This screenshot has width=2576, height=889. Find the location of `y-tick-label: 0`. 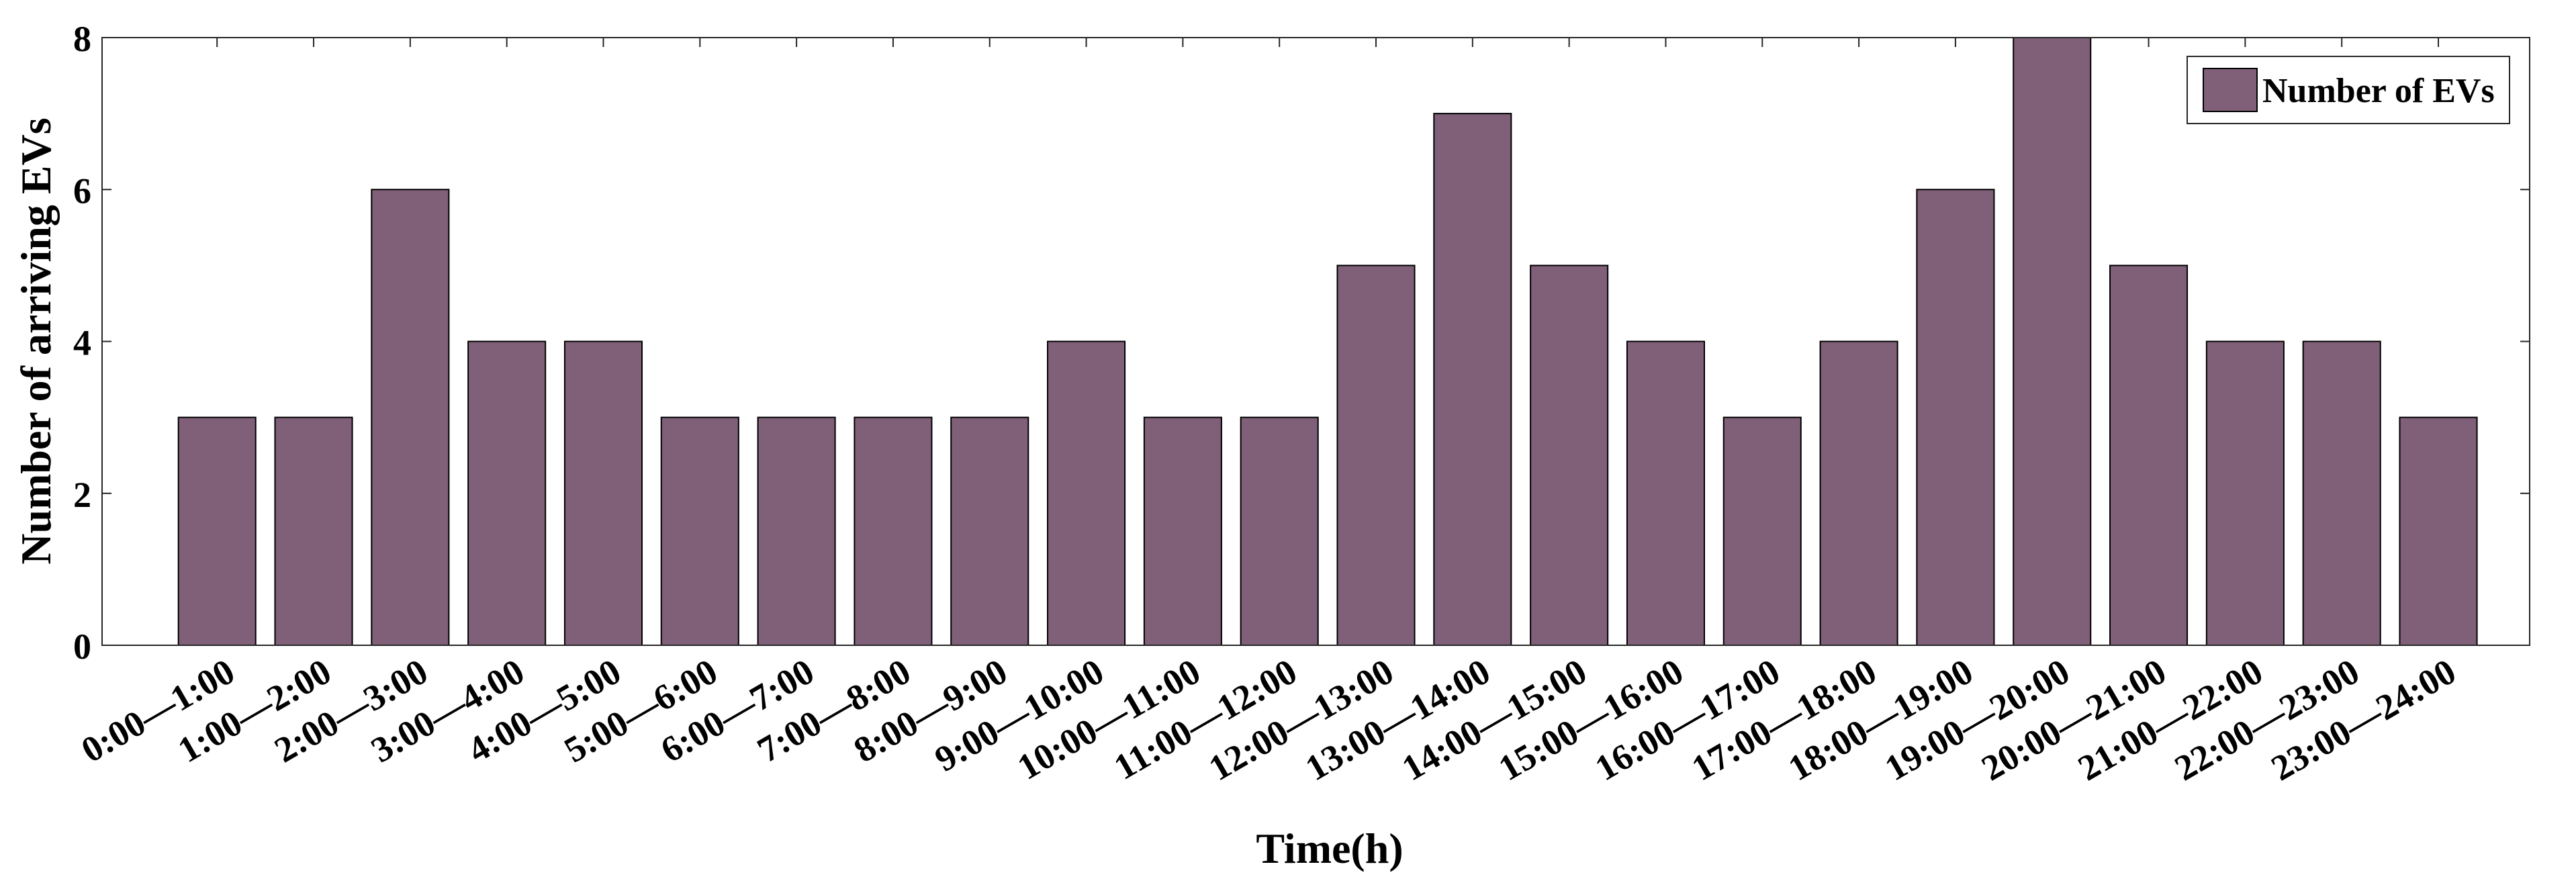

y-tick-label: 0 is located at coordinates (82, 646).